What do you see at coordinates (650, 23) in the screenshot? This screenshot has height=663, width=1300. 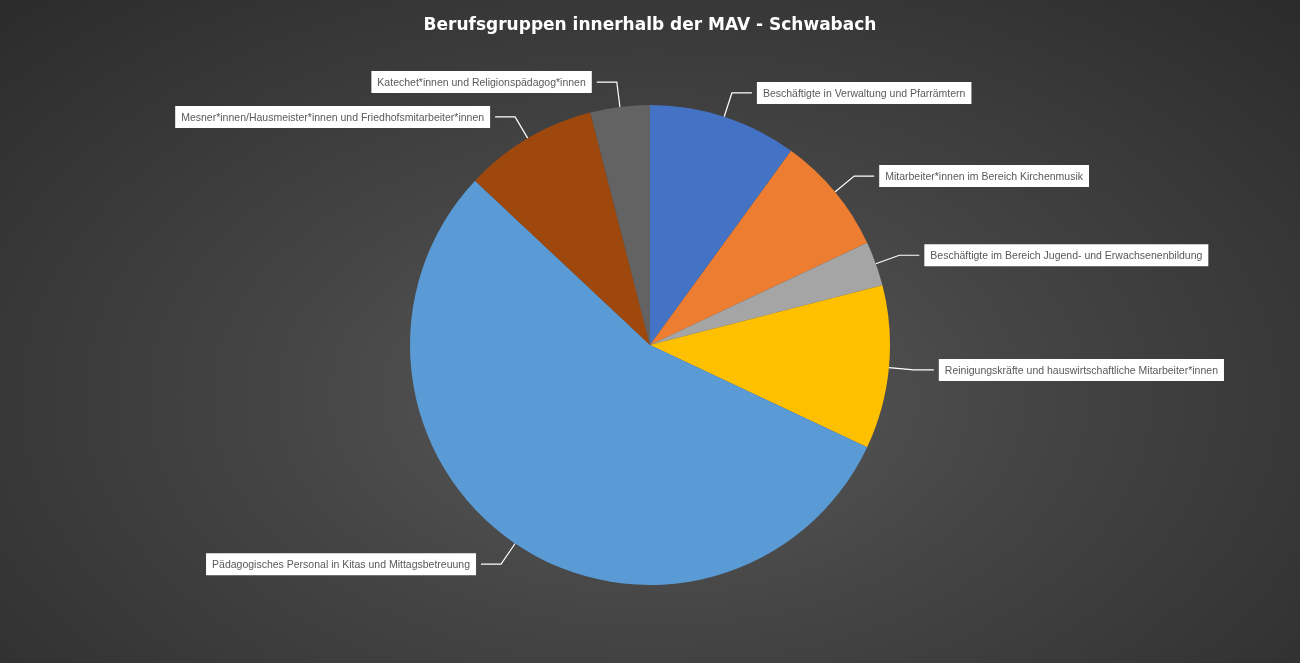 I see `chart-title: Berufsgruppen innerhalb der MAV - Schwabach` at bounding box center [650, 23].